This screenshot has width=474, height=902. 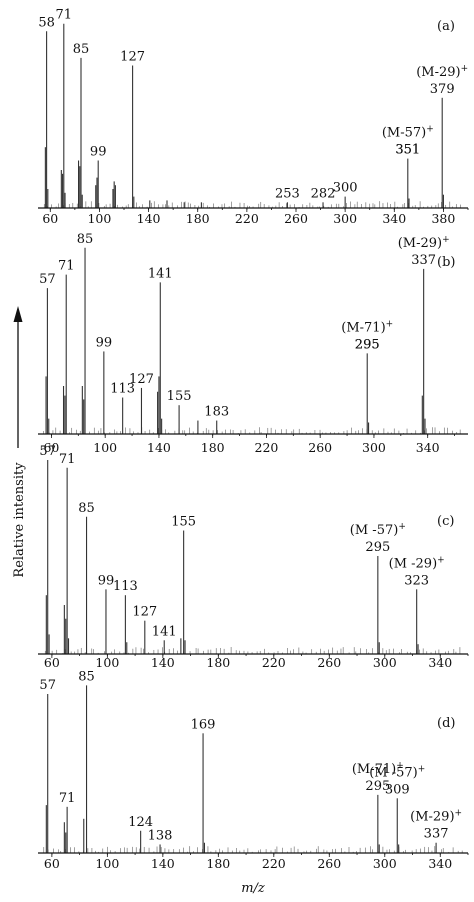 I want to click on panel-label: (c), so click(x=445, y=521).